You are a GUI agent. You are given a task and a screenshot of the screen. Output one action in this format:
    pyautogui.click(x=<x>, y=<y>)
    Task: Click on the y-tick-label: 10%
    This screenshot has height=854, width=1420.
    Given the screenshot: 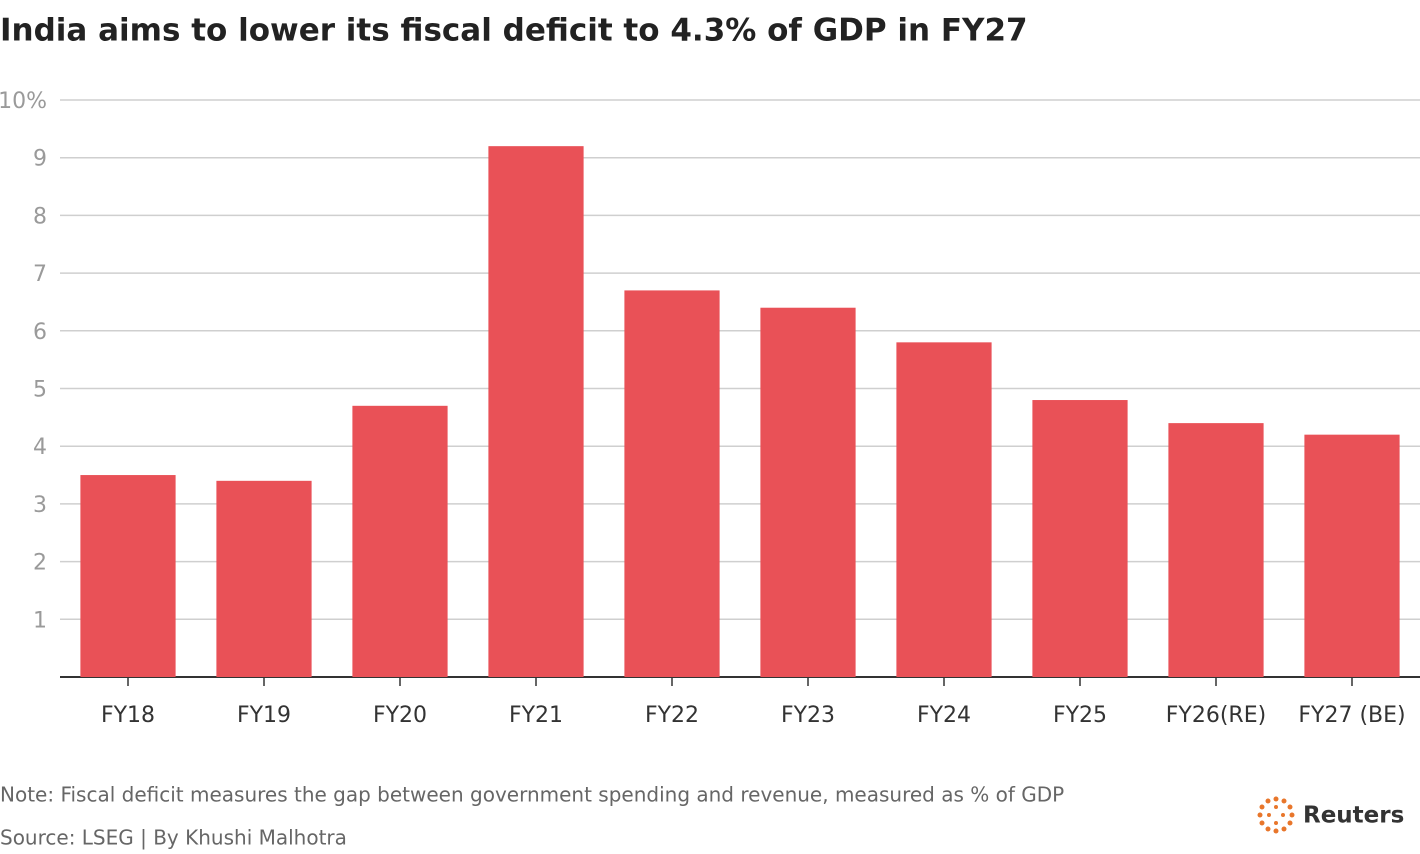 What is the action you would take?
    pyautogui.click(x=23, y=101)
    